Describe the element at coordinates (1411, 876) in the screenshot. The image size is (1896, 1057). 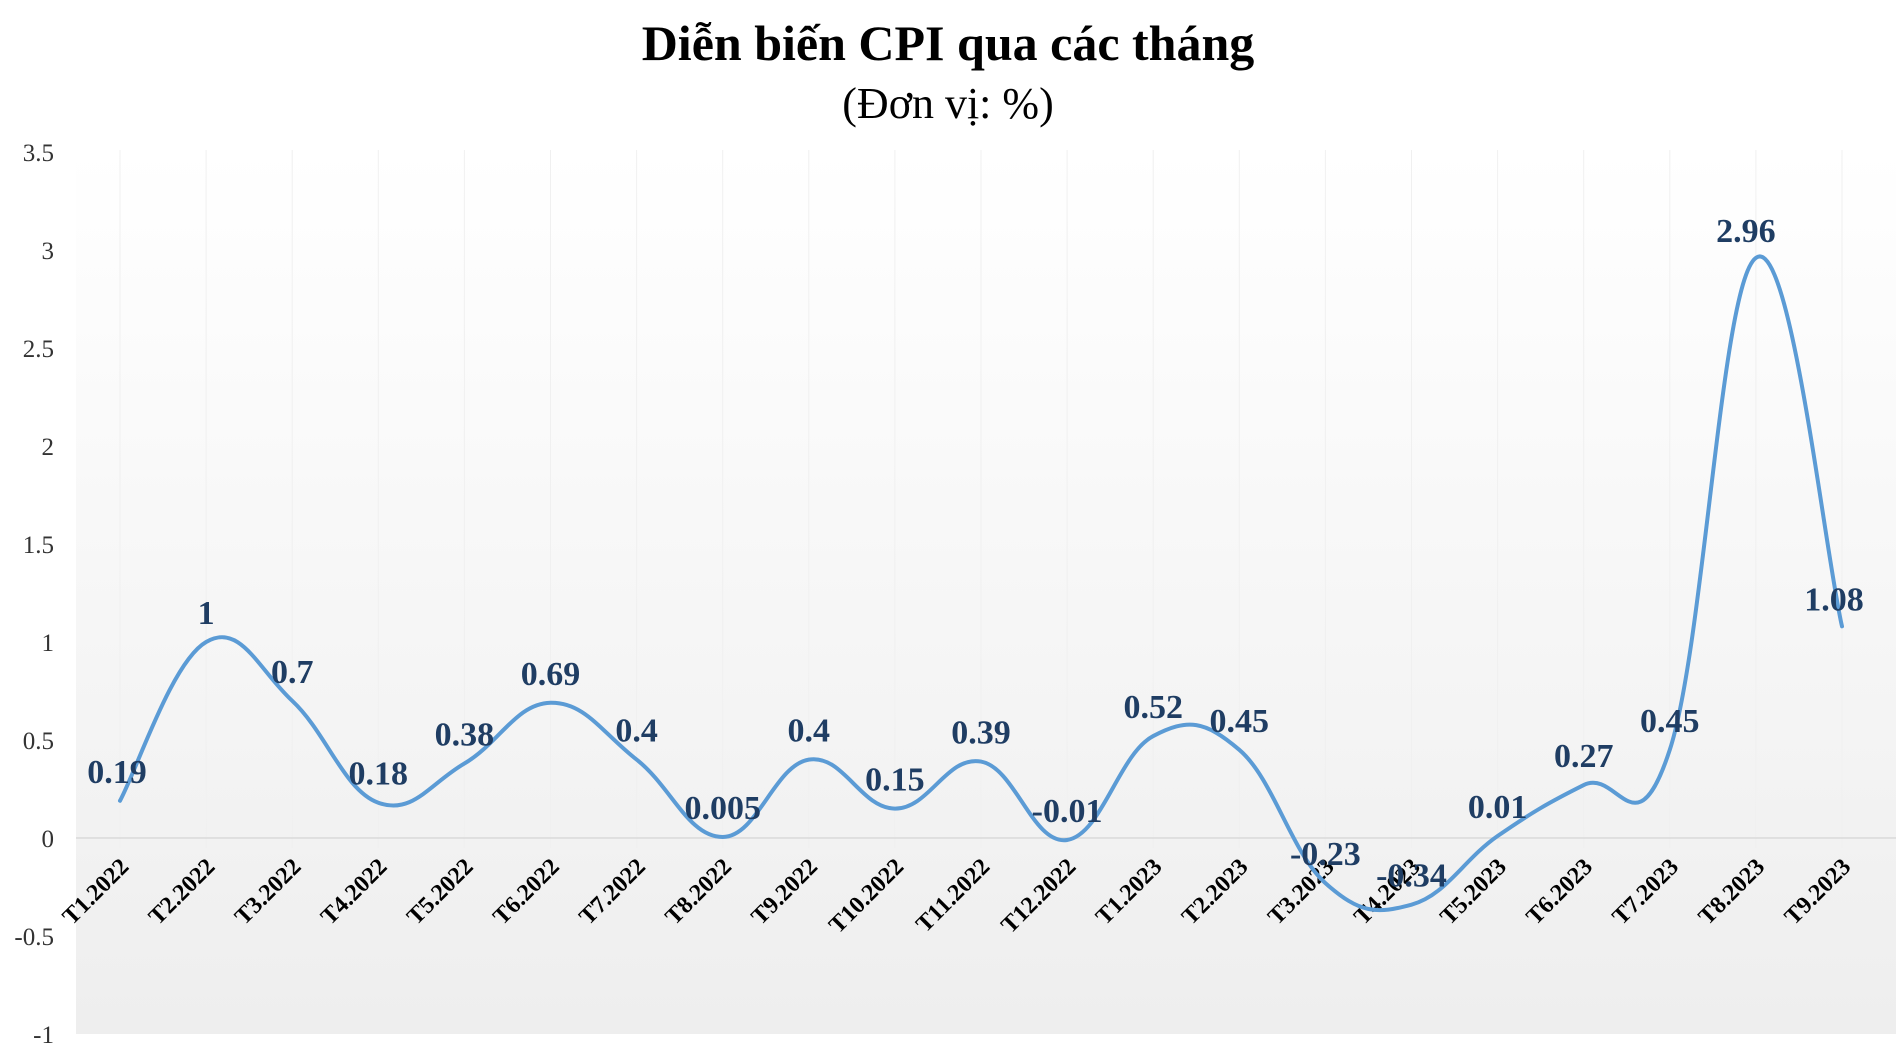
I see `data-label: -0.34` at that location.